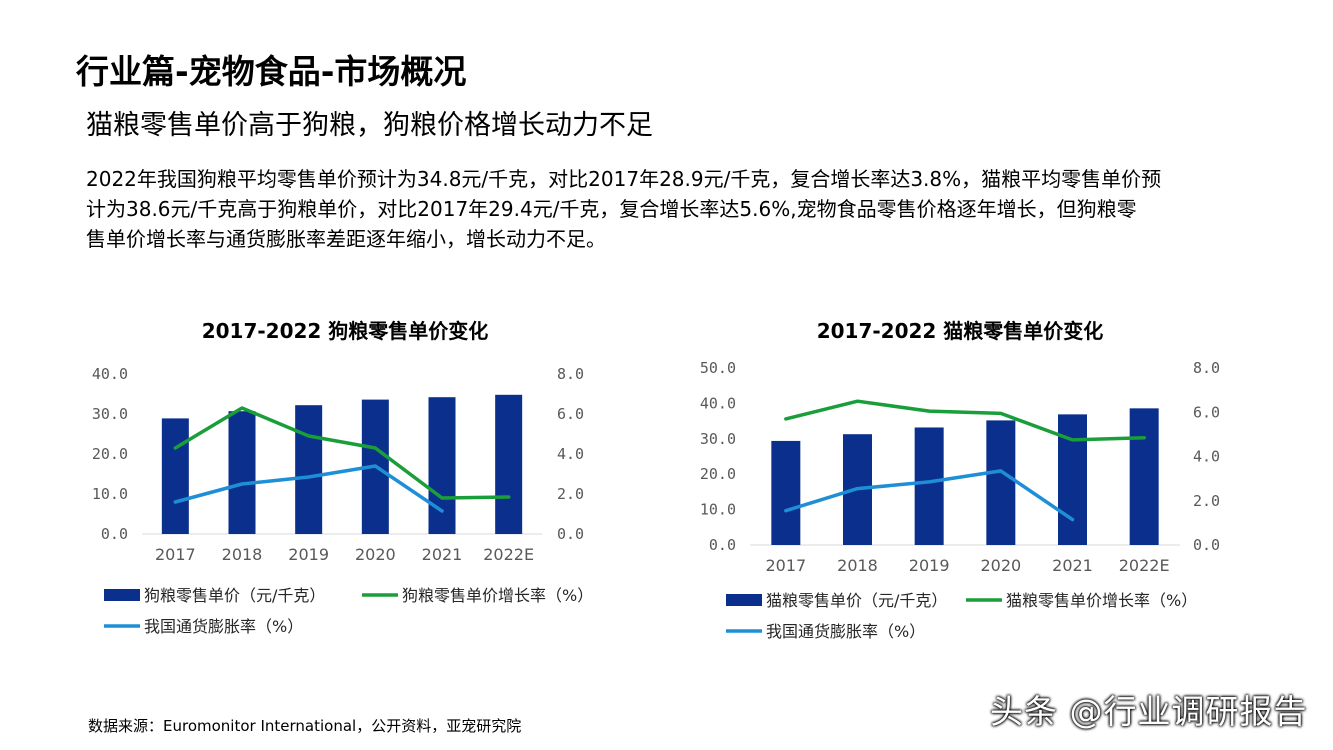 The width and height of the screenshot is (1333, 750). Describe the element at coordinates (718, 368) in the screenshot. I see `y-axis-tick-label: 50.0` at that location.